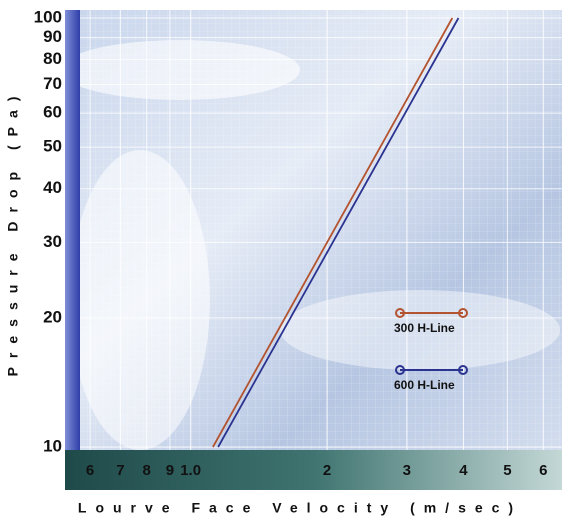  What do you see at coordinates (327, 470) in the screenshot?
I see `x-tick-label: 2` at bounding box center [327, 470].